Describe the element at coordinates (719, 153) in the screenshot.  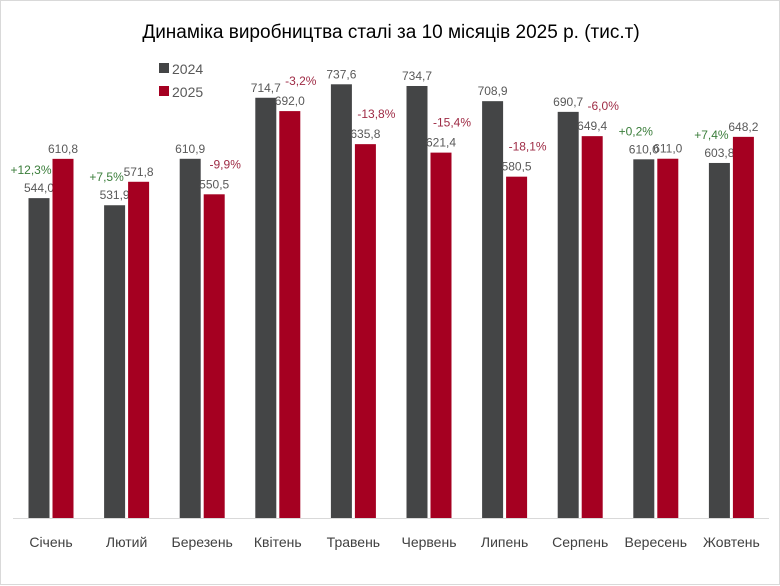
I see `data-label-2024-9: 603,8` at that location.